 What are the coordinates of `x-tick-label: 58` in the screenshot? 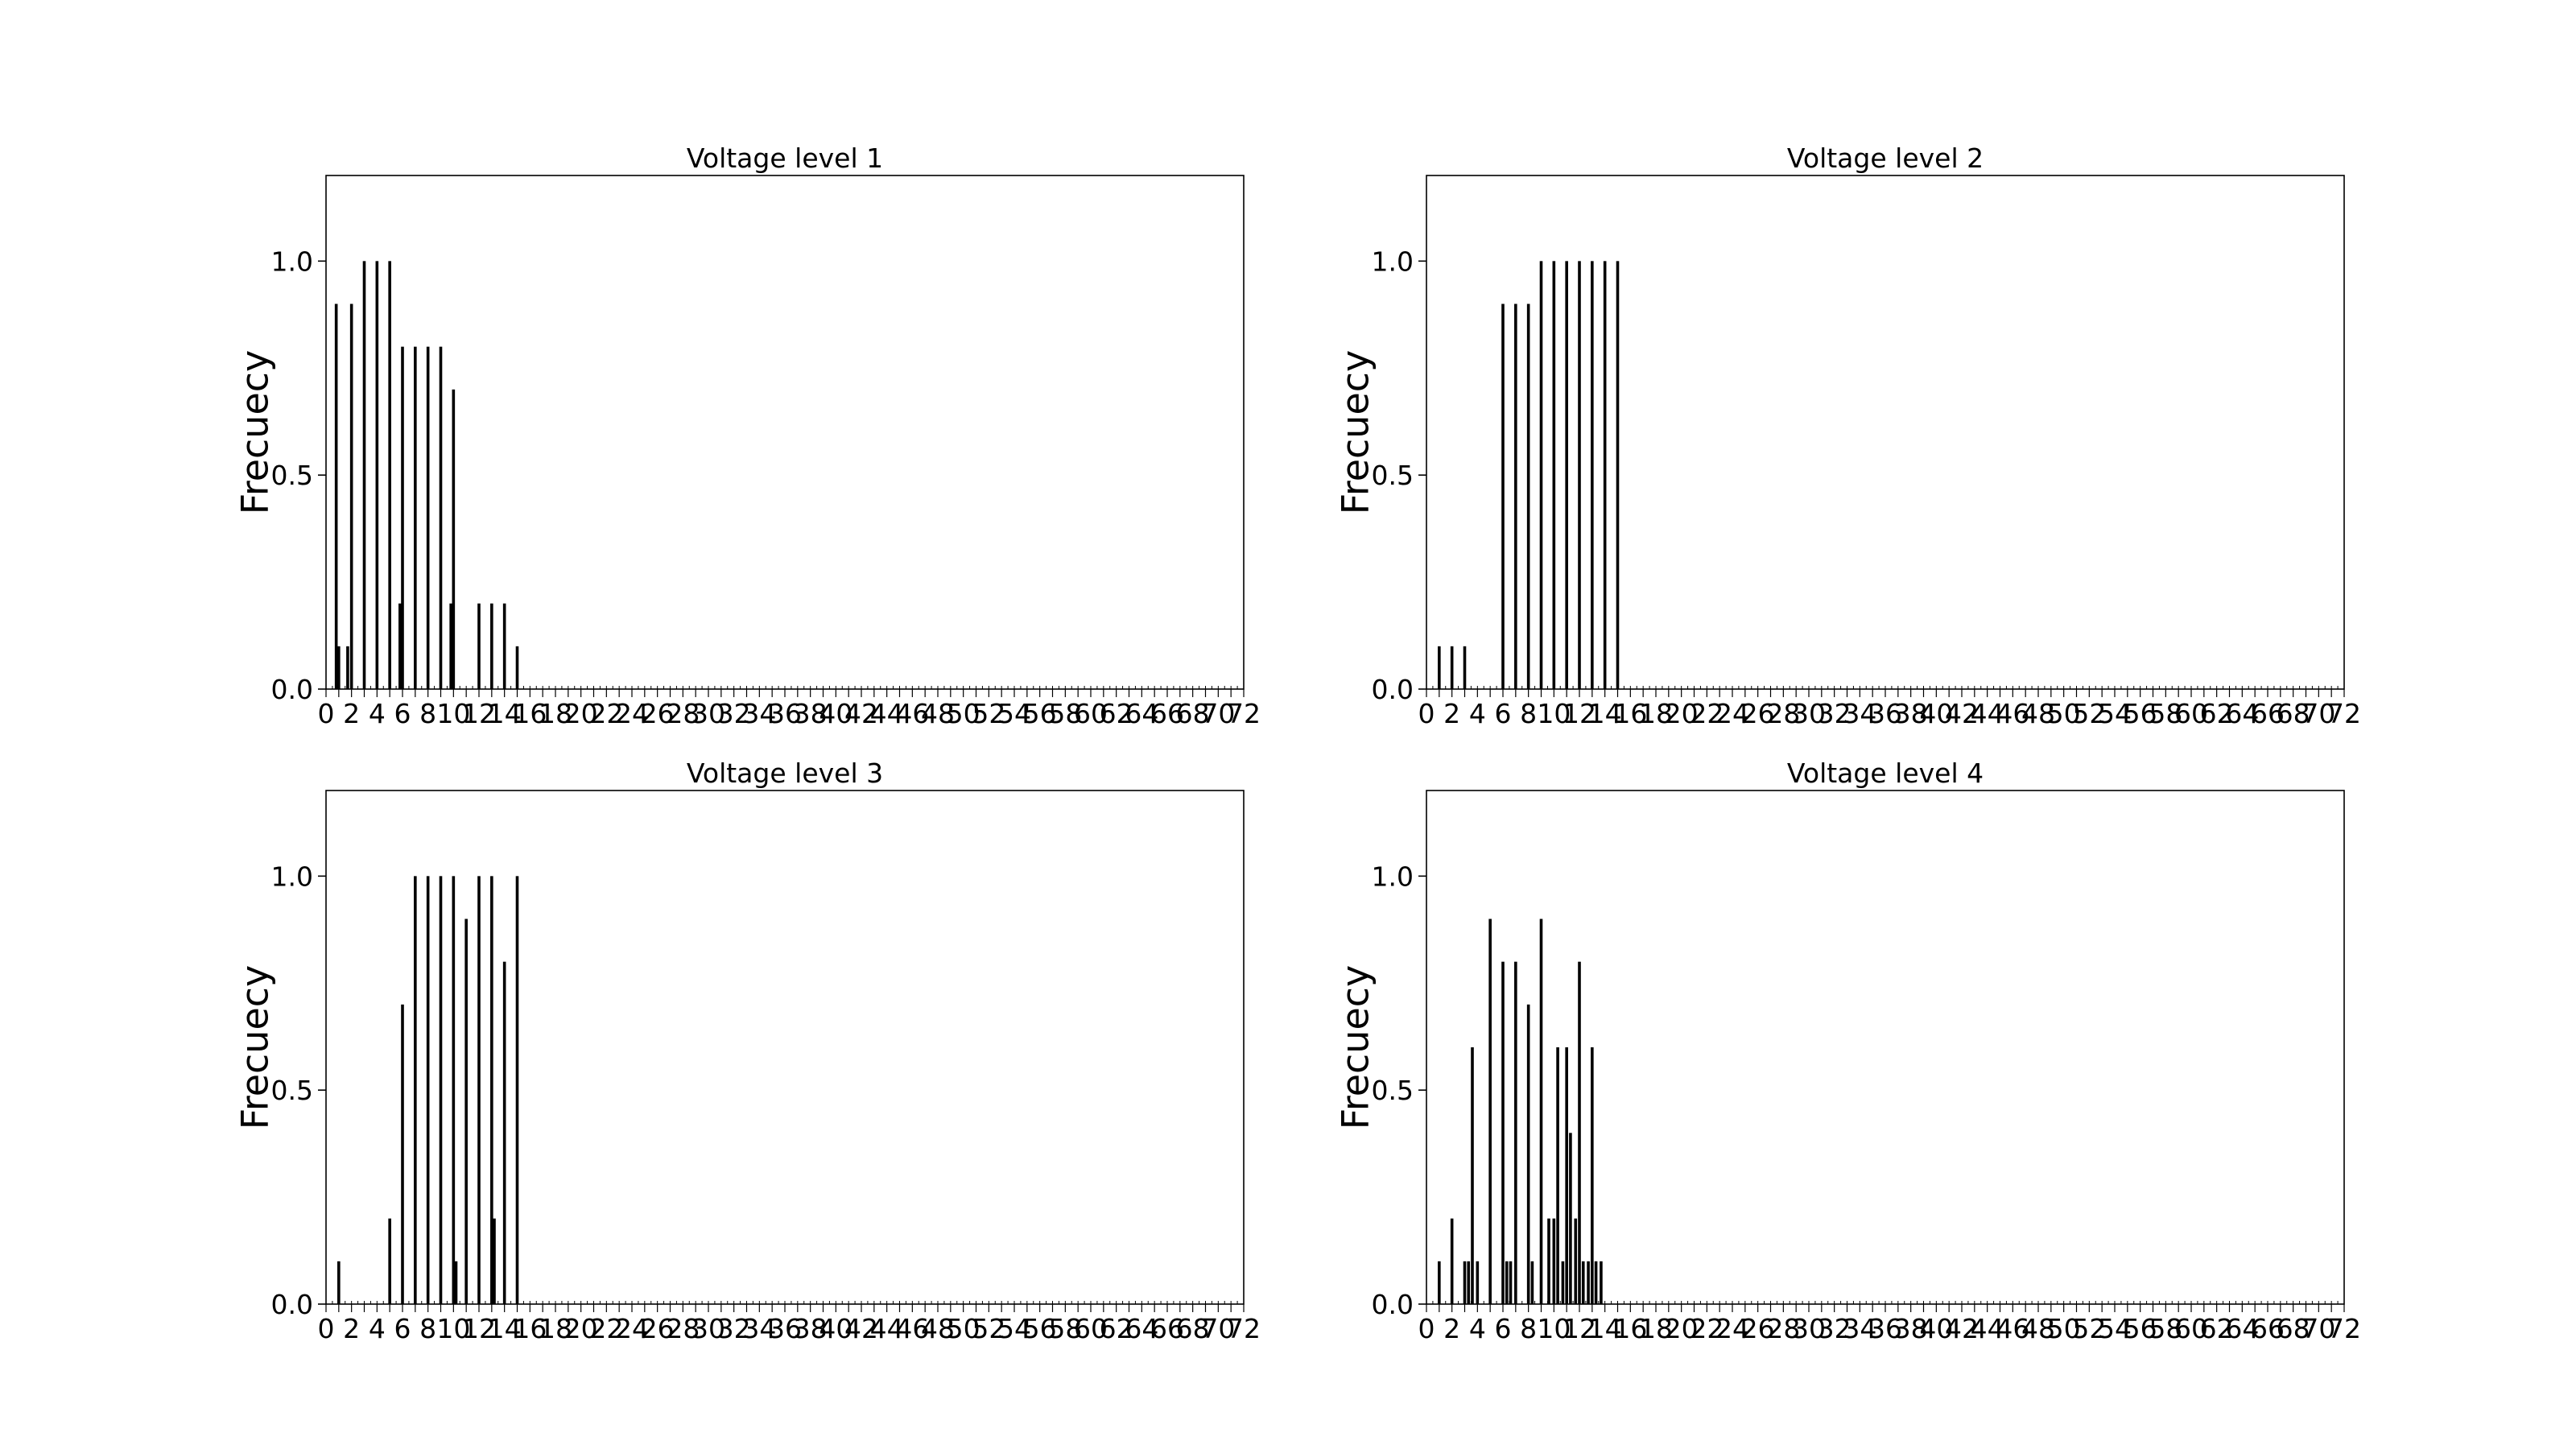 It's located at (1065, 1328).